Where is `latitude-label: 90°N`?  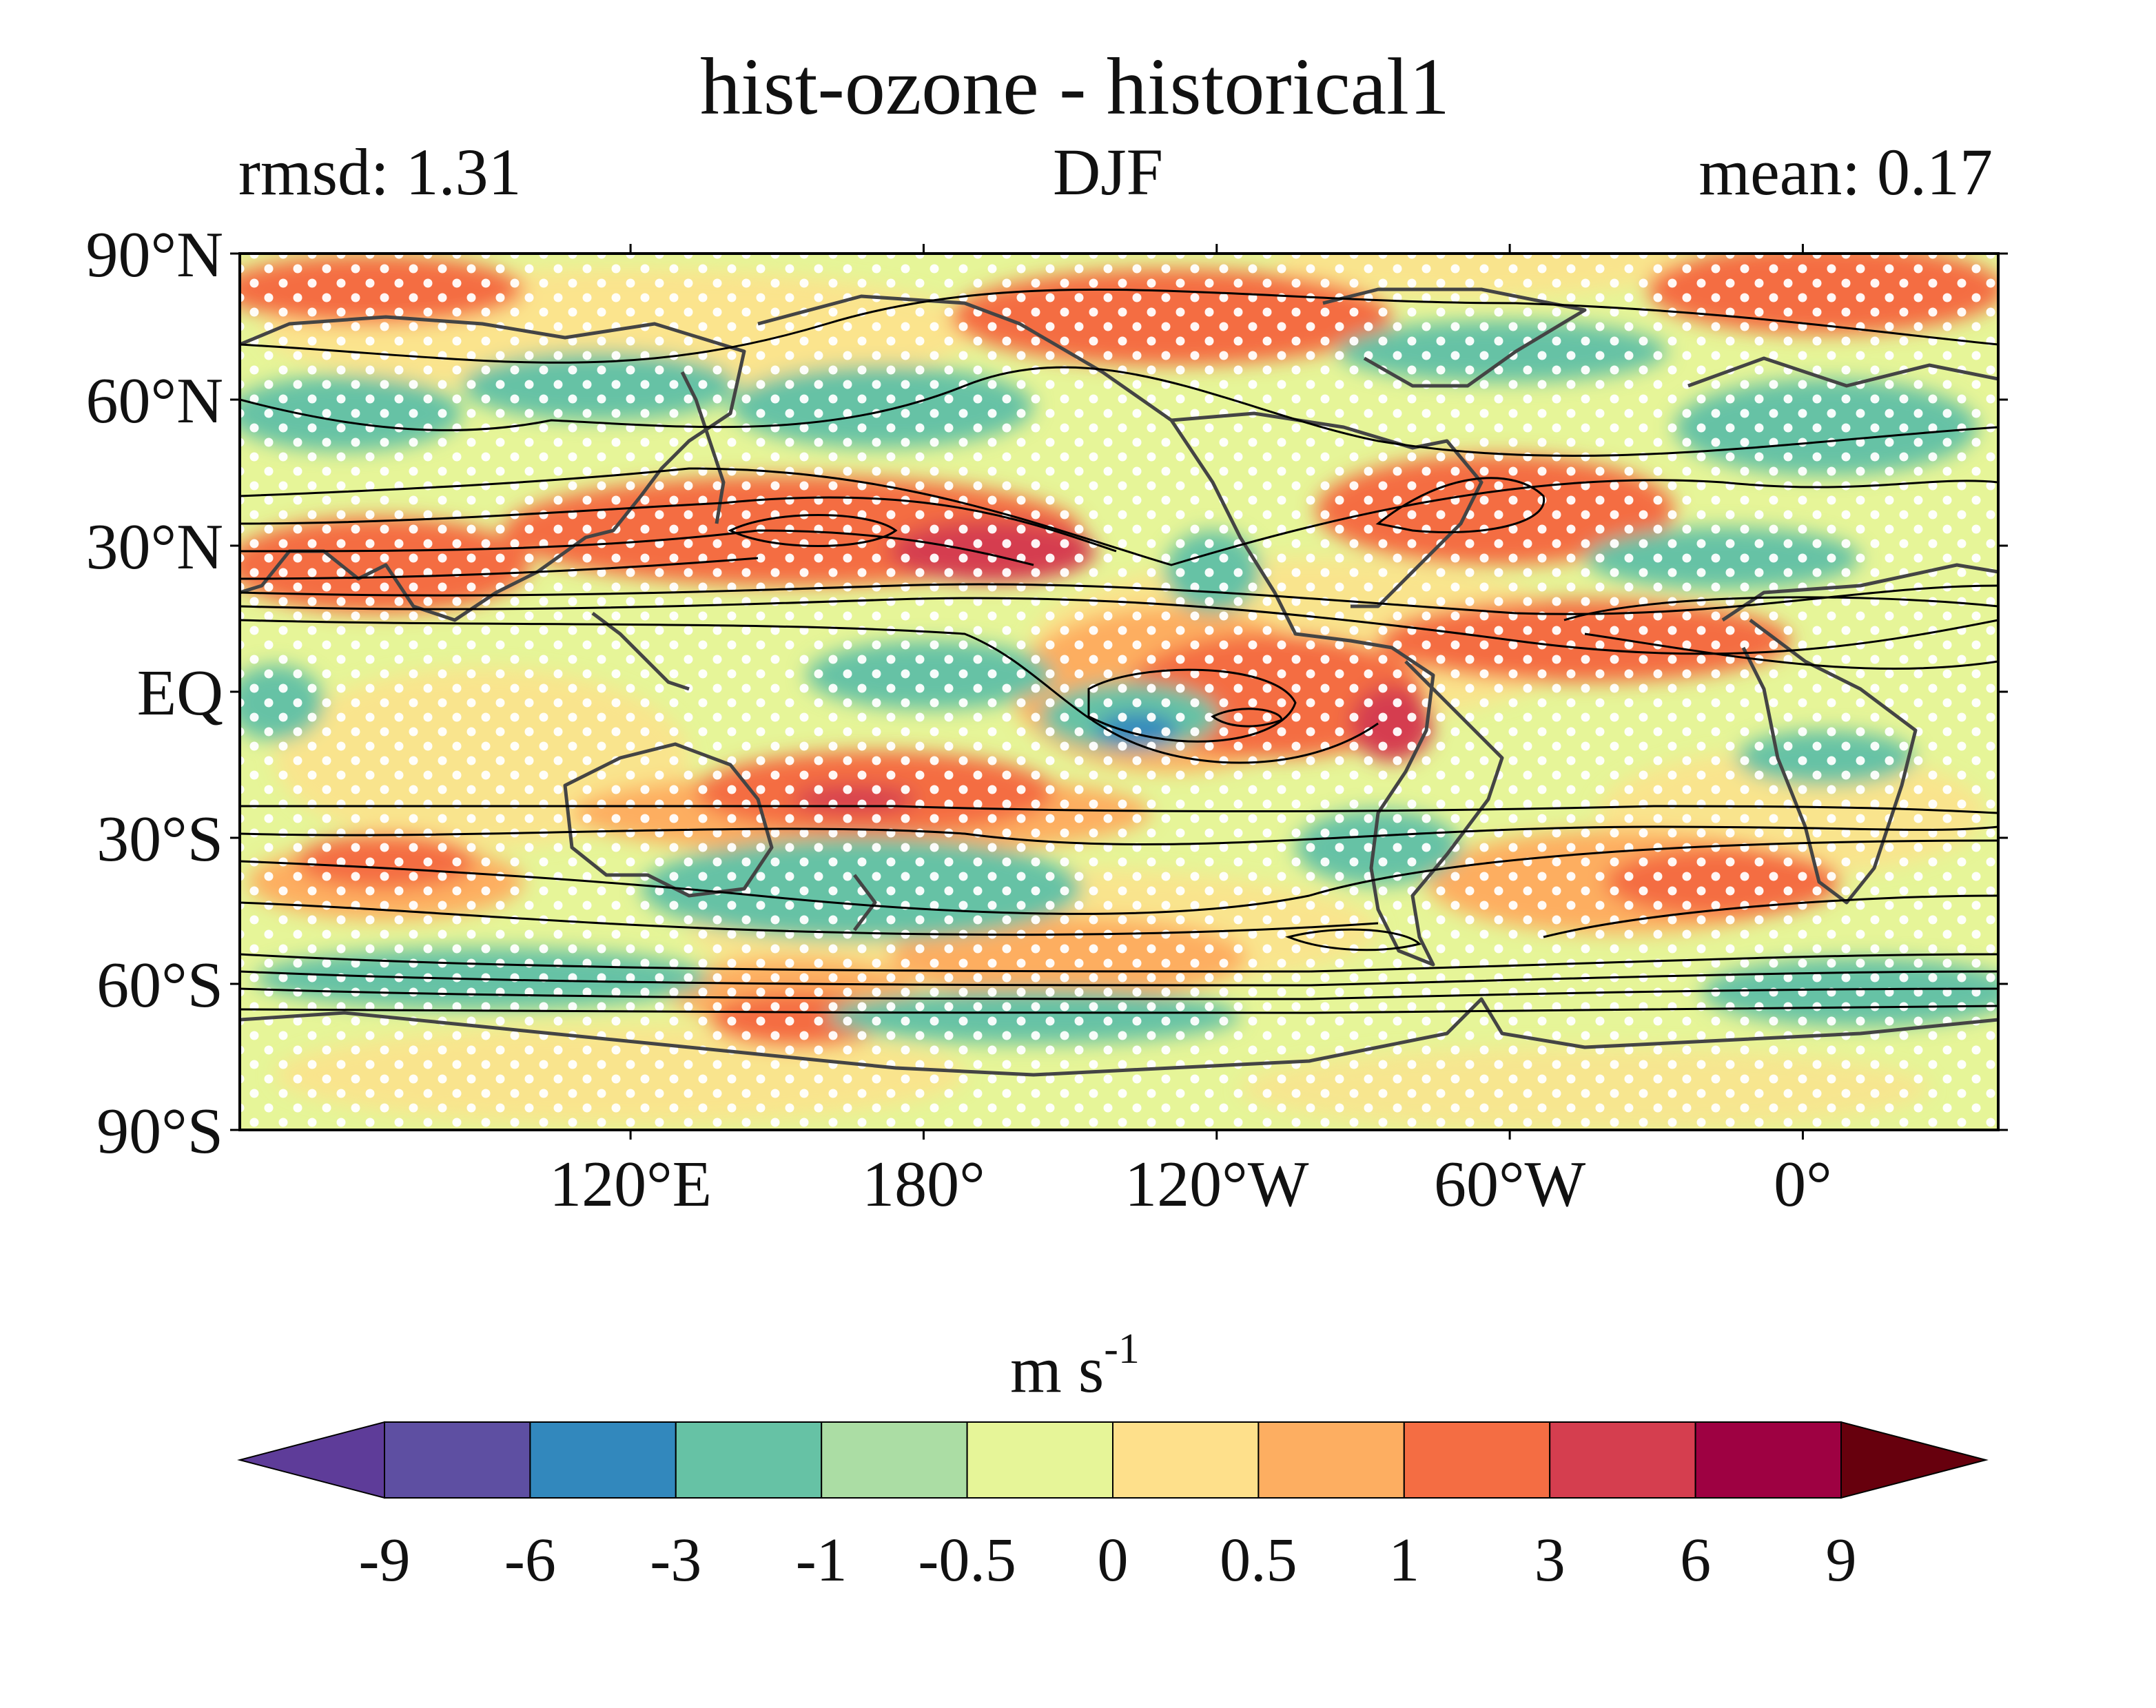 latitude-label: 90°N is located at coordinates (154, 255).